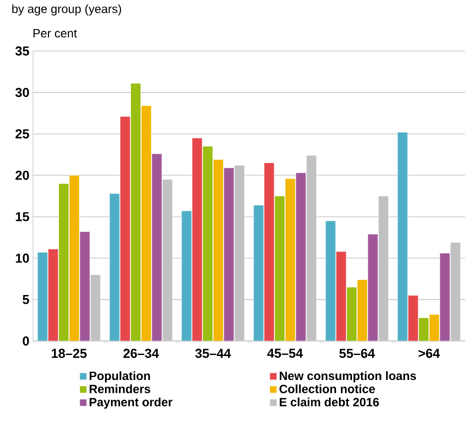  What do you see at coordinates (22, 258) in the screenshot?
I see `y-tick-label: 10` at bounding box center [22, 258].